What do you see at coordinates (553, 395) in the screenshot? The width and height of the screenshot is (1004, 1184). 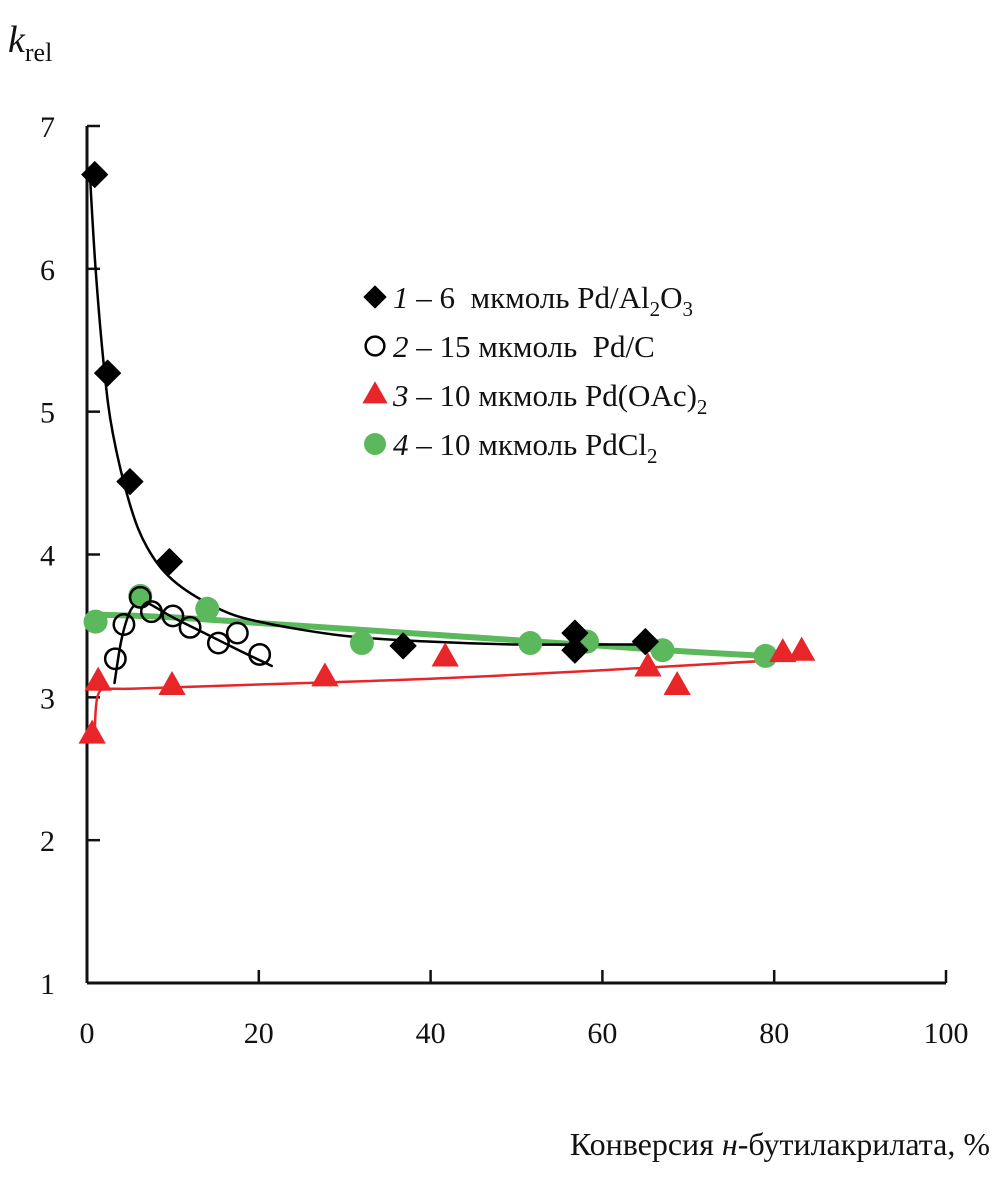 I see `legend-text: – 10 мкмоль Pd(OAc)` at bounding box center [553, 395].